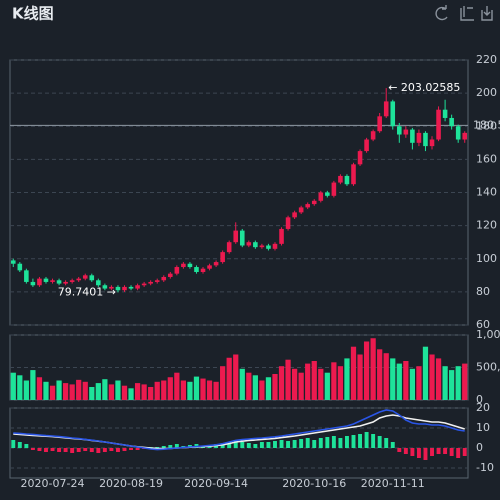 Image resolution: width=500 pixels, height=500 pixels. What do you see at coordinates (424, 87) in the screenshot?
I see `max-annotation: ← 203.02585` at bounding box center [424, 87].